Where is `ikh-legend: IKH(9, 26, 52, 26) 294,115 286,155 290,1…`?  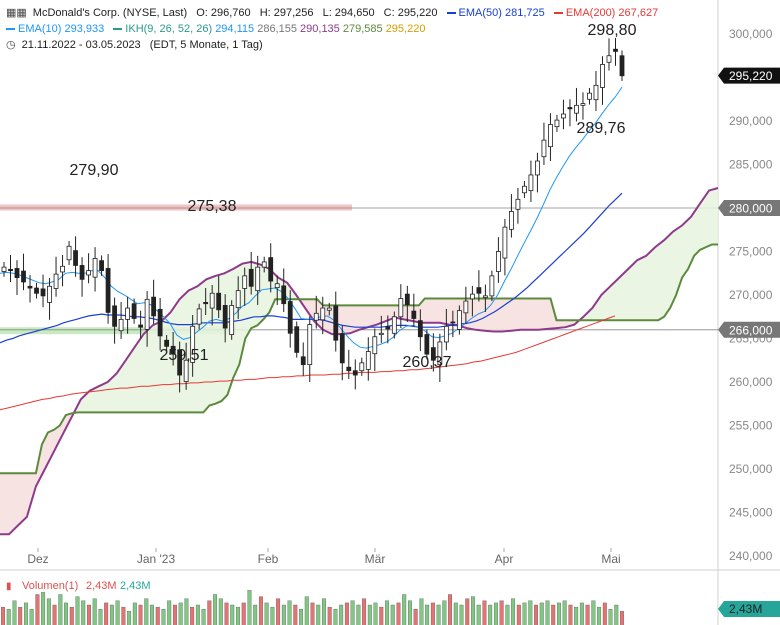 ikh-legend: IKH(9, 26, 52, 26) 294,115 286,155 290,1… is located at coordinates (269, 29).